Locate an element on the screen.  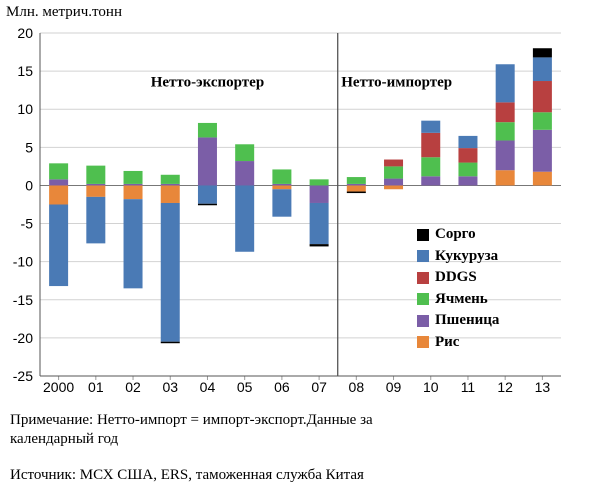
x-tick-label: 09 is located at coordinates (394, 387).